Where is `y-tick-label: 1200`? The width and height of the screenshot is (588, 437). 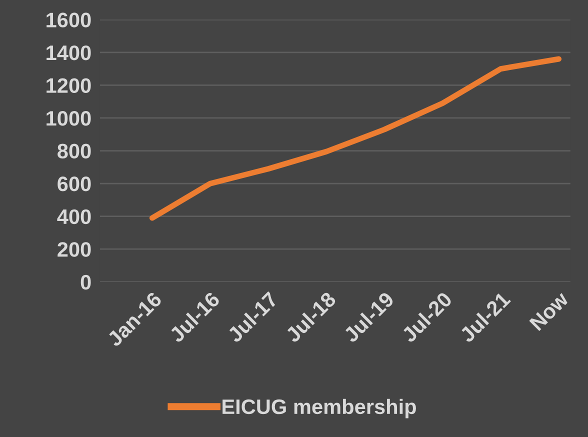
y-tick-label: 1200 is located at coordinates (68, 85).